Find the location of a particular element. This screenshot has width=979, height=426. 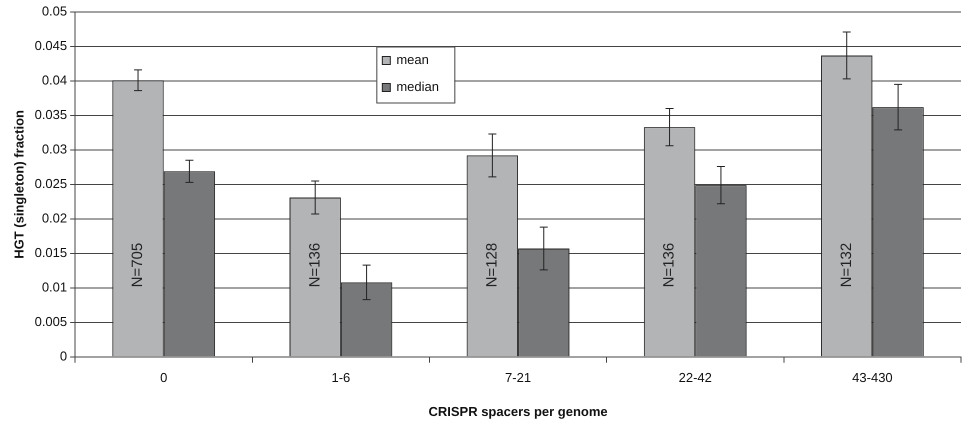

x-tick-label: 1-6 is located at coordinates (340, 378).